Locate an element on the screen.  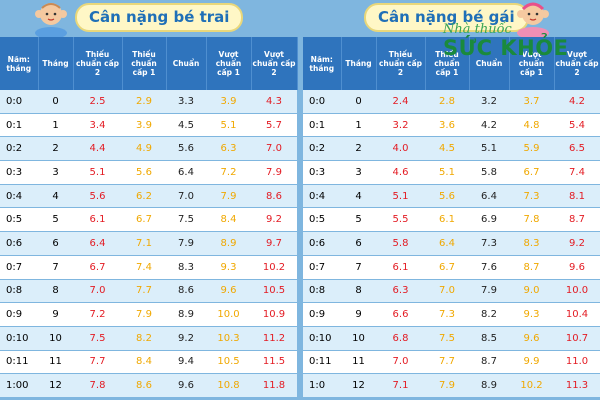
standard-cell: 3.2 is located at coordinates (489, 102).